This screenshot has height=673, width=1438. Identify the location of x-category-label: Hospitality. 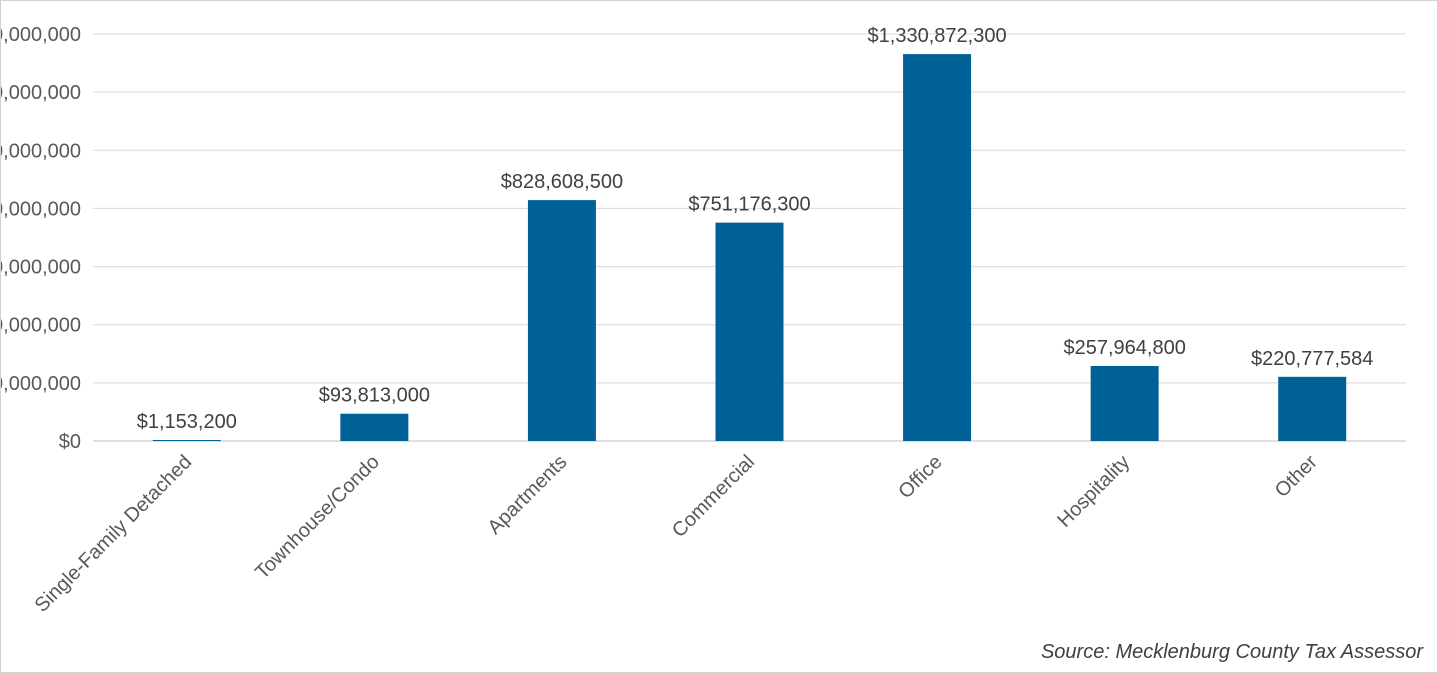
(1093, 491).